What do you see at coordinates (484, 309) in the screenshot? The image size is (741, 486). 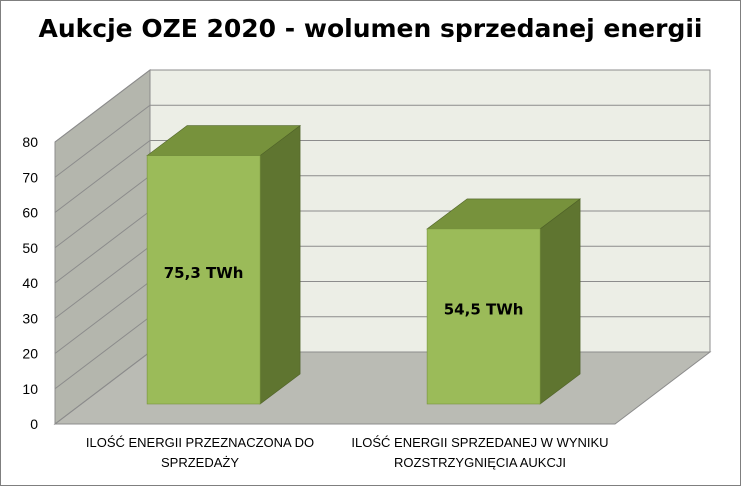 I see `data-label: 54,5 TWh` at bounding box center [484, 309].